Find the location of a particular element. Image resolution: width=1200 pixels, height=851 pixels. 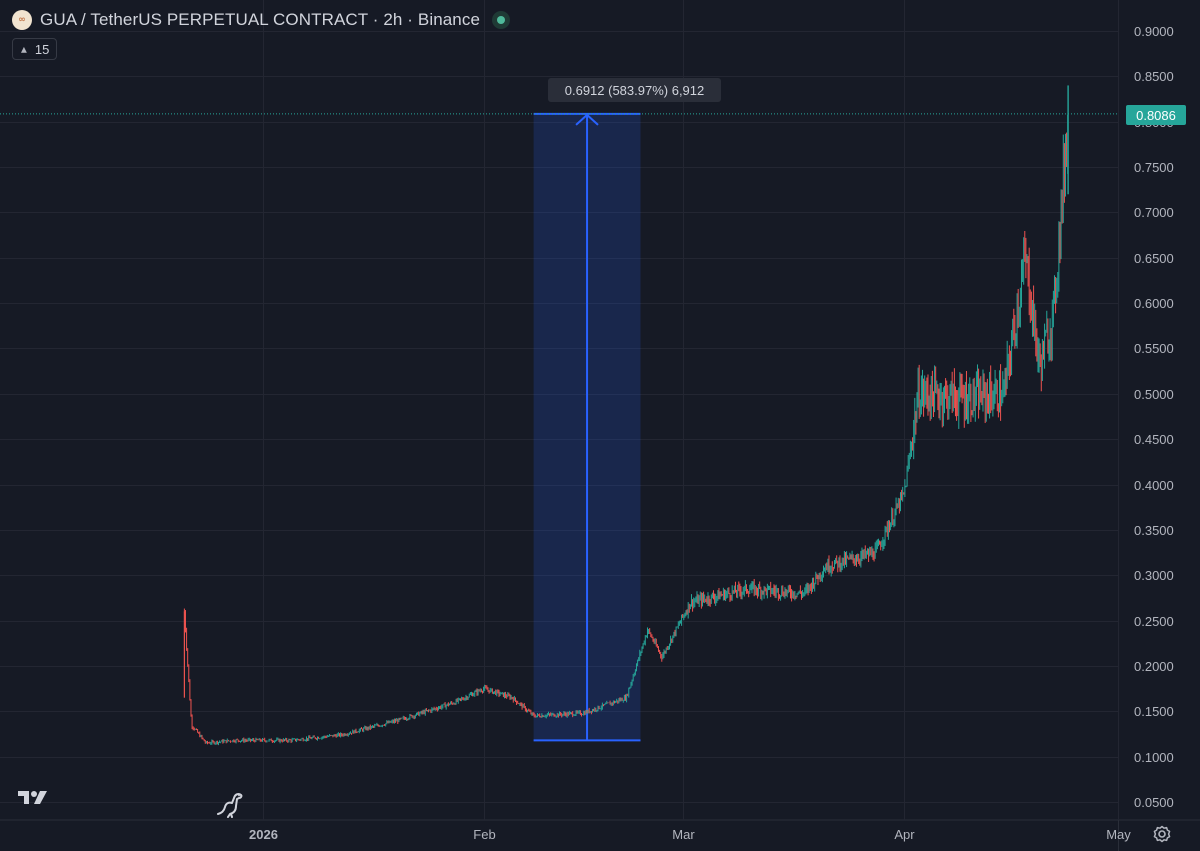

y-tick-label: 0.2500 is located at coordinates (1154, 621).